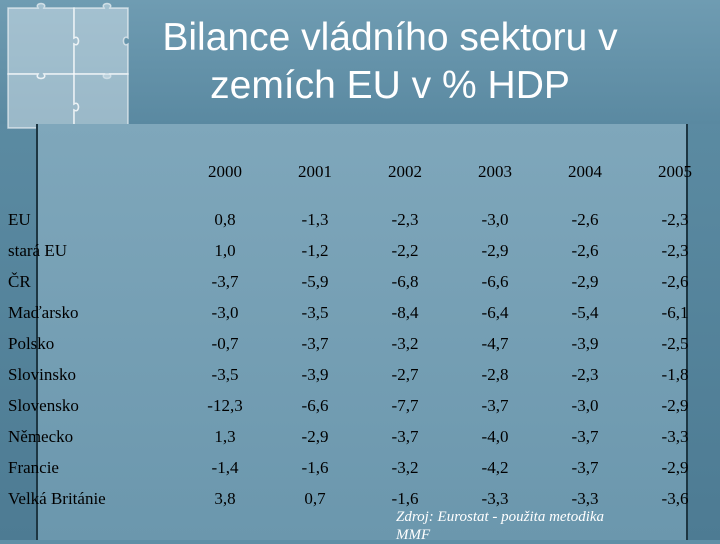 This screenshot has height=544, width=720. Describe the element at coordinates (360, 219) in the screenshot. I see `table-row: EU 0,8 -1,3 -2,3 -3,0 -2,6 -2,3` at that location.